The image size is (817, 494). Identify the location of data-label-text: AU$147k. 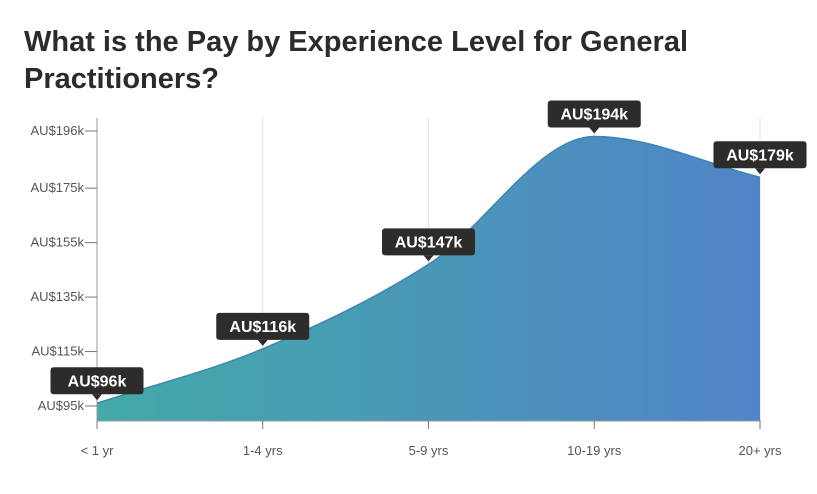
(429, 242).